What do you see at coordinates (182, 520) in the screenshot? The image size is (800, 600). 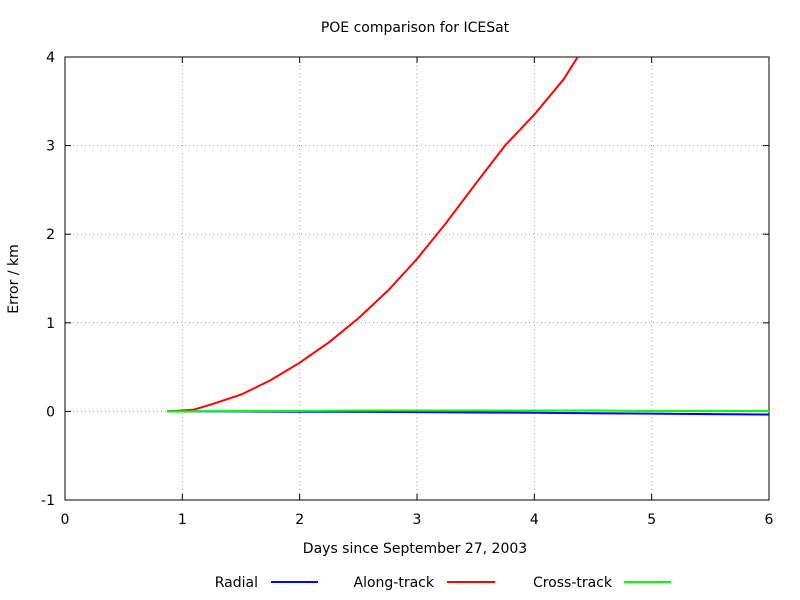 I see `x-tick-label: 1` at bounding box center [182, 520].